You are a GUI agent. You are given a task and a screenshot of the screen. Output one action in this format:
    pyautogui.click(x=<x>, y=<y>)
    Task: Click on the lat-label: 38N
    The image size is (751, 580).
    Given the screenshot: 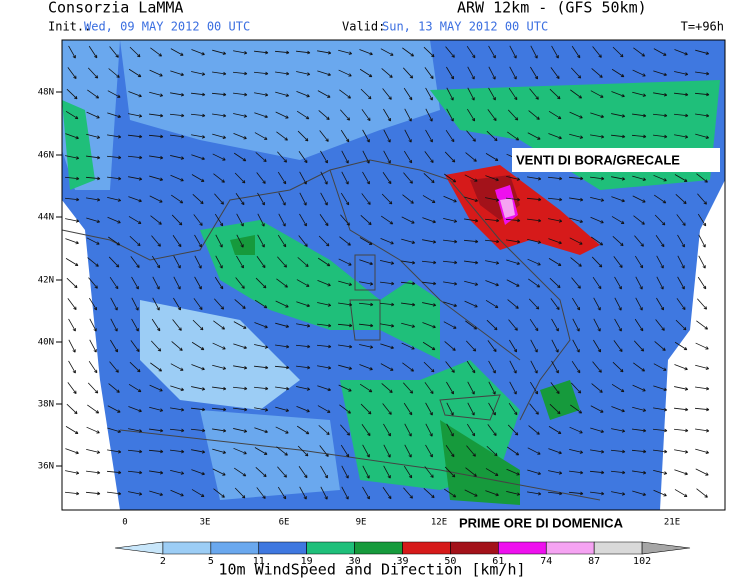 What is the action you would take?
    pyautogui.click(x=46, y=405)
    